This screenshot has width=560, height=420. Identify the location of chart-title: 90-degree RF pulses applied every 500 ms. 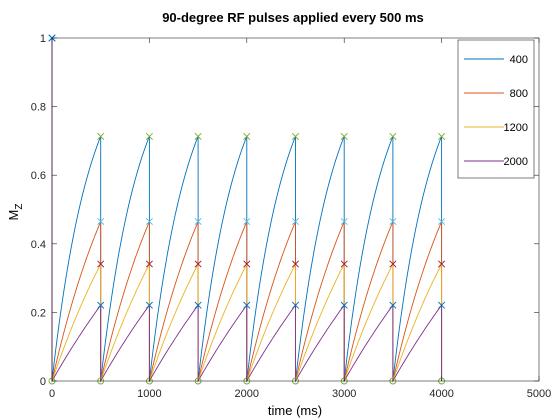
(293, 17).